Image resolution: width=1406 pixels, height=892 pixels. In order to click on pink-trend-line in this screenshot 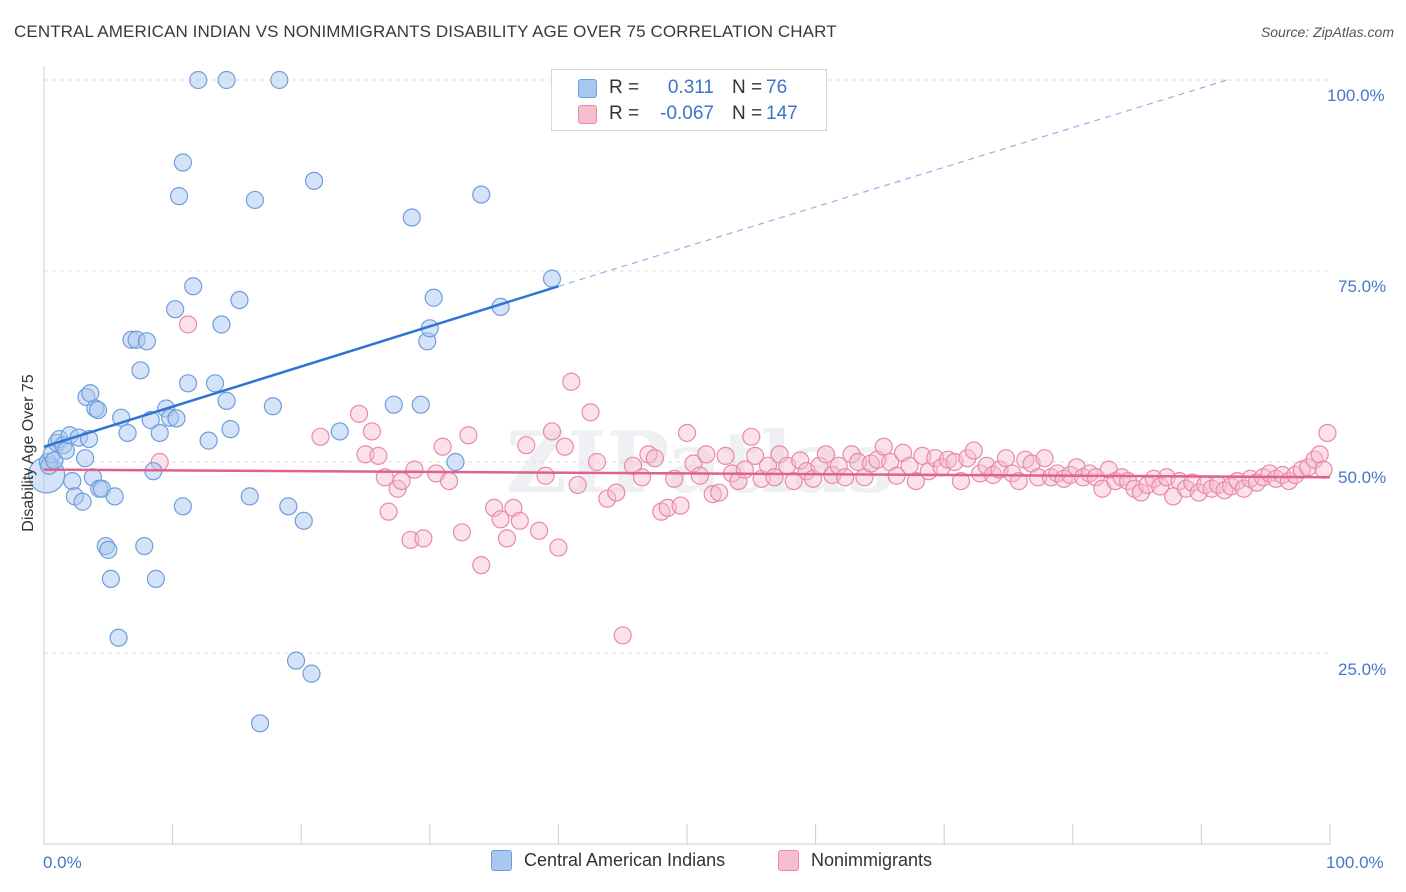, I will do `click(687, 473)`.